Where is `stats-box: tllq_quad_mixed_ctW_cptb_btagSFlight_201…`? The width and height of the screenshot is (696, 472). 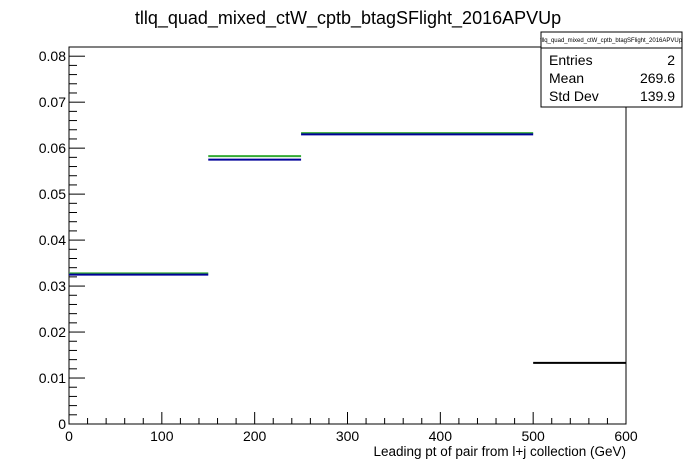 stats-box: tllq_quad_mixed_ctW_cptb_btagSFlight_201… is located at coordinates (611, 69).